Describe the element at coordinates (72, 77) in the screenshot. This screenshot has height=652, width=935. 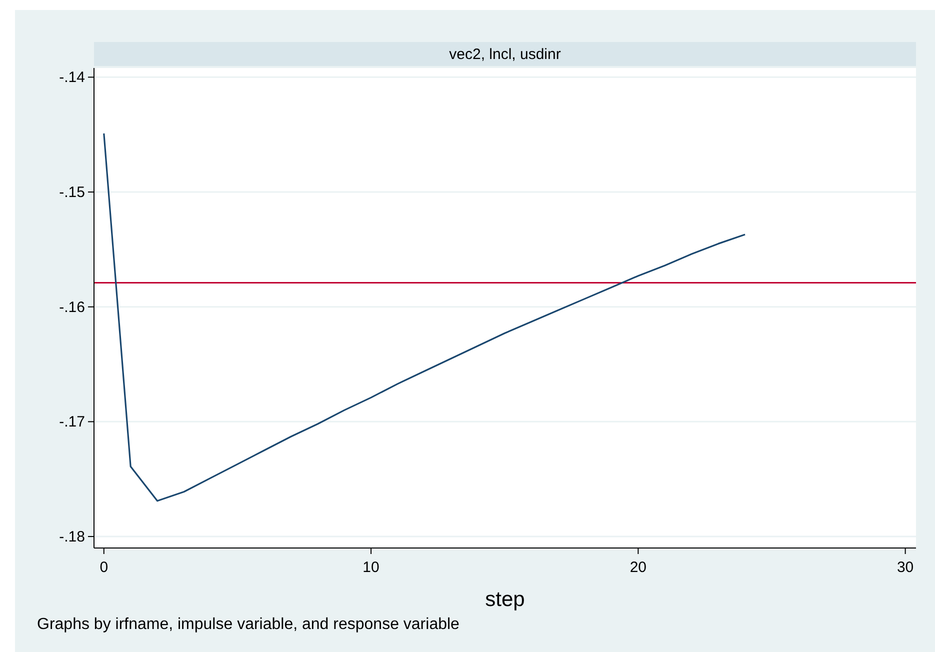
I see `y-tick-label: -.14` at that location.